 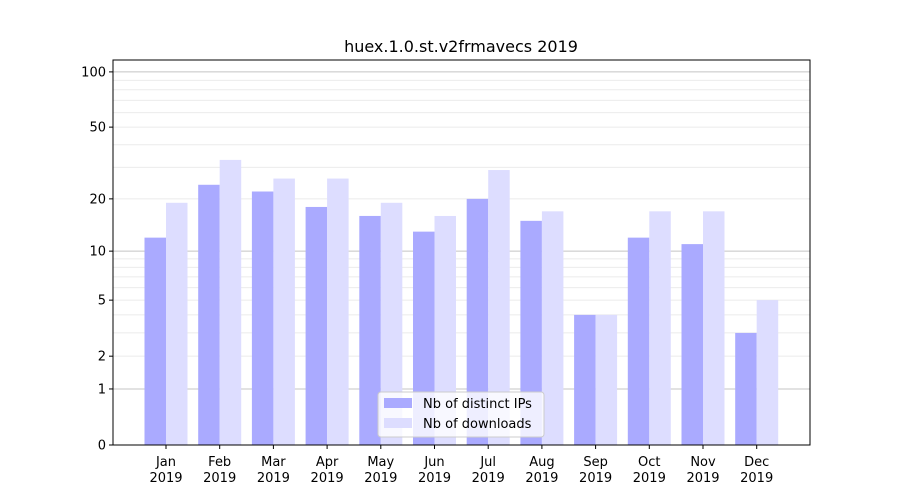 I want to click on x-tick-label: Jul, so click(x=487, y=462).